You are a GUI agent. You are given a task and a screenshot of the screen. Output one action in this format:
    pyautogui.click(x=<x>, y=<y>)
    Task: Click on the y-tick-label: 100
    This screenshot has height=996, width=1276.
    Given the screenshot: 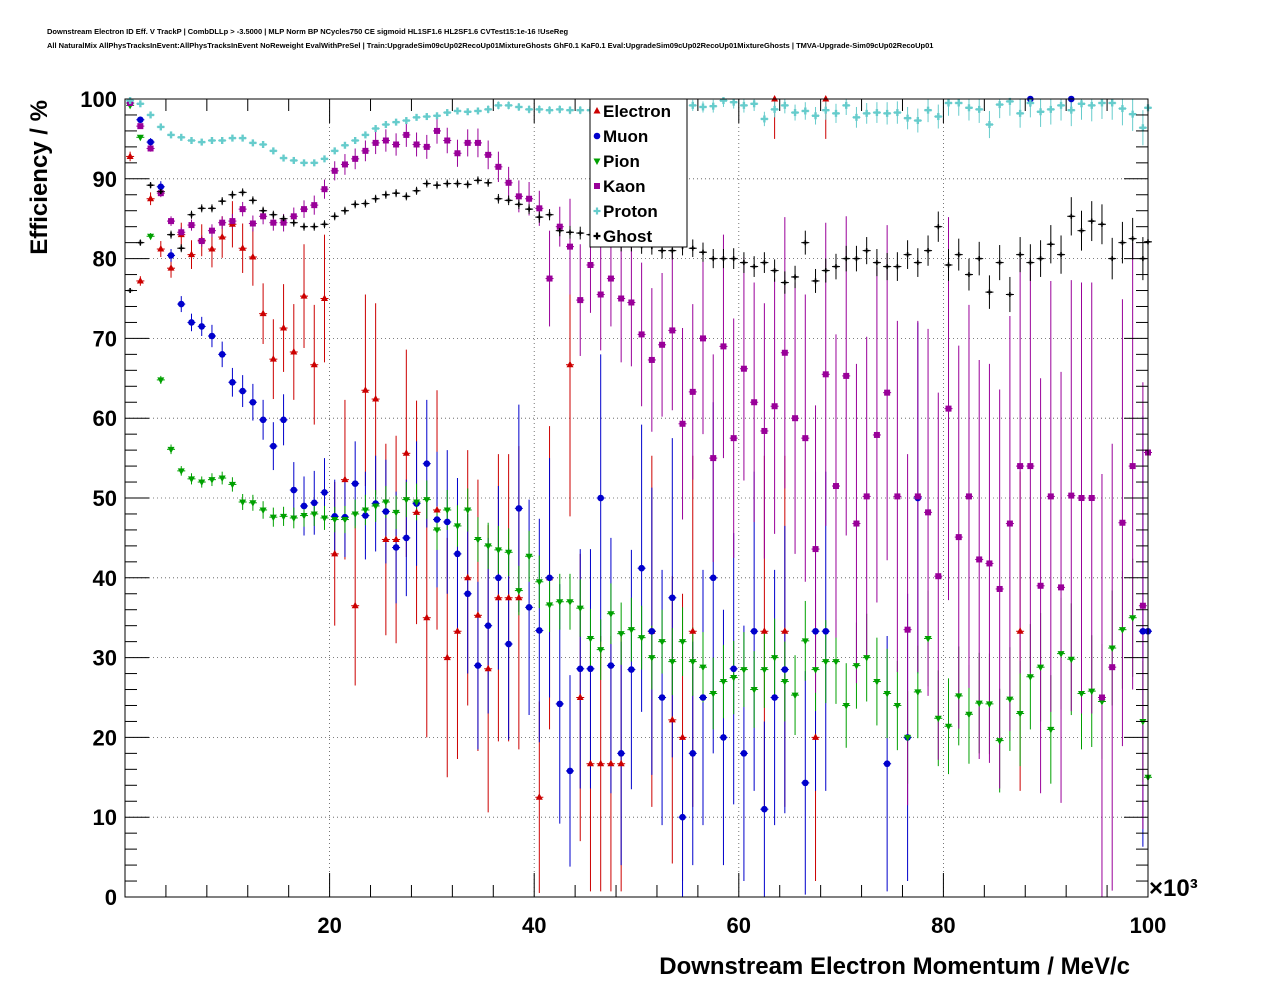 What is the action you would take?
    pyautogui.click(x=98, y=99)
    